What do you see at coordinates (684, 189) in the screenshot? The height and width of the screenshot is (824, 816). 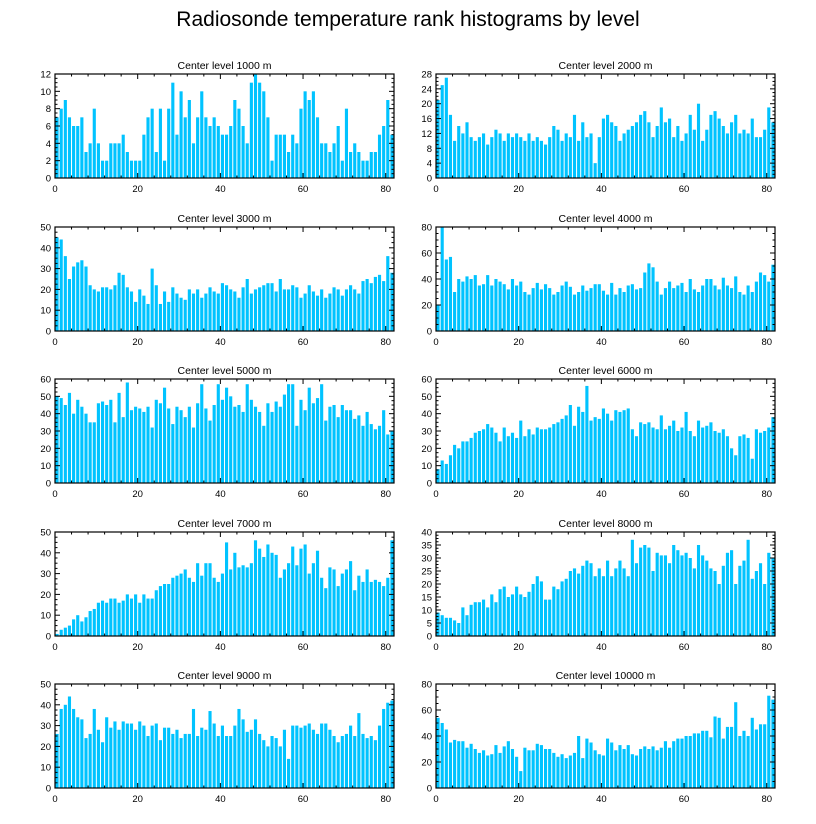 I see `x-tick-label: 60` at bounding box center [684, 189].